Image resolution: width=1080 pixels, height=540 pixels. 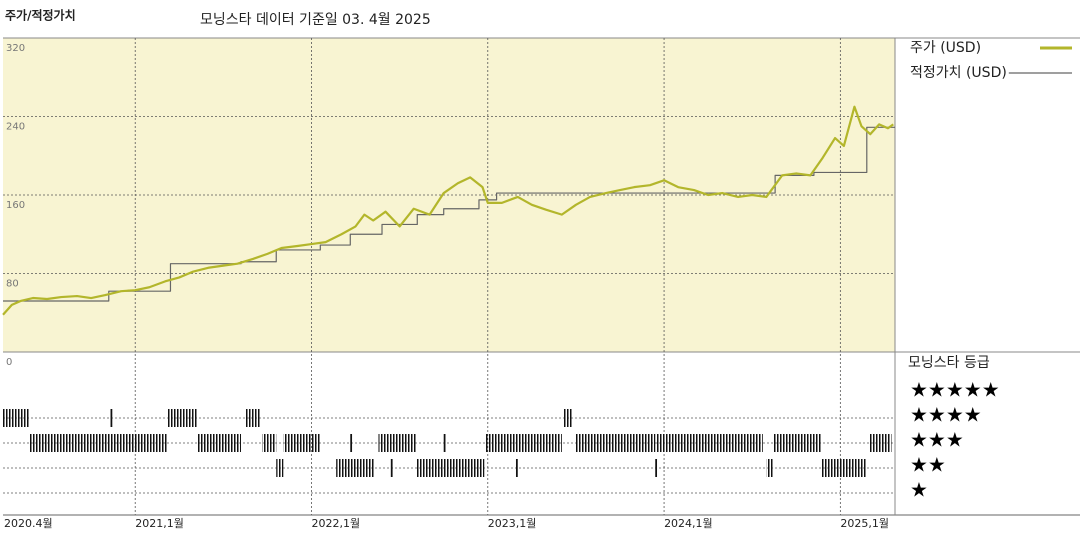 I want to click on x-tick-label: 2023,1월, so click(x=512, y=523).